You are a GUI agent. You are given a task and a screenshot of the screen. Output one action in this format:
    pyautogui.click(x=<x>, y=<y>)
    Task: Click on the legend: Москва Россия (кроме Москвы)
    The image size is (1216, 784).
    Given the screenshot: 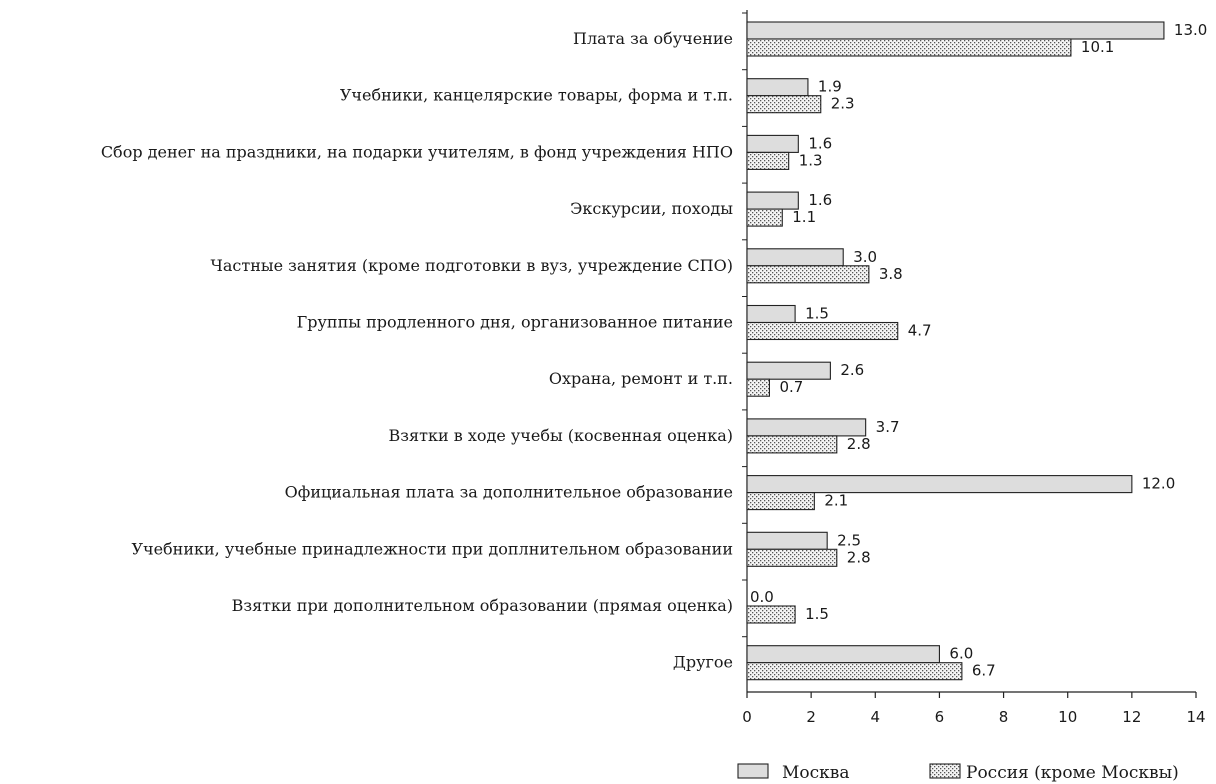 What is the action you would take?
    pyautogui.click(x=958, y=773)
    